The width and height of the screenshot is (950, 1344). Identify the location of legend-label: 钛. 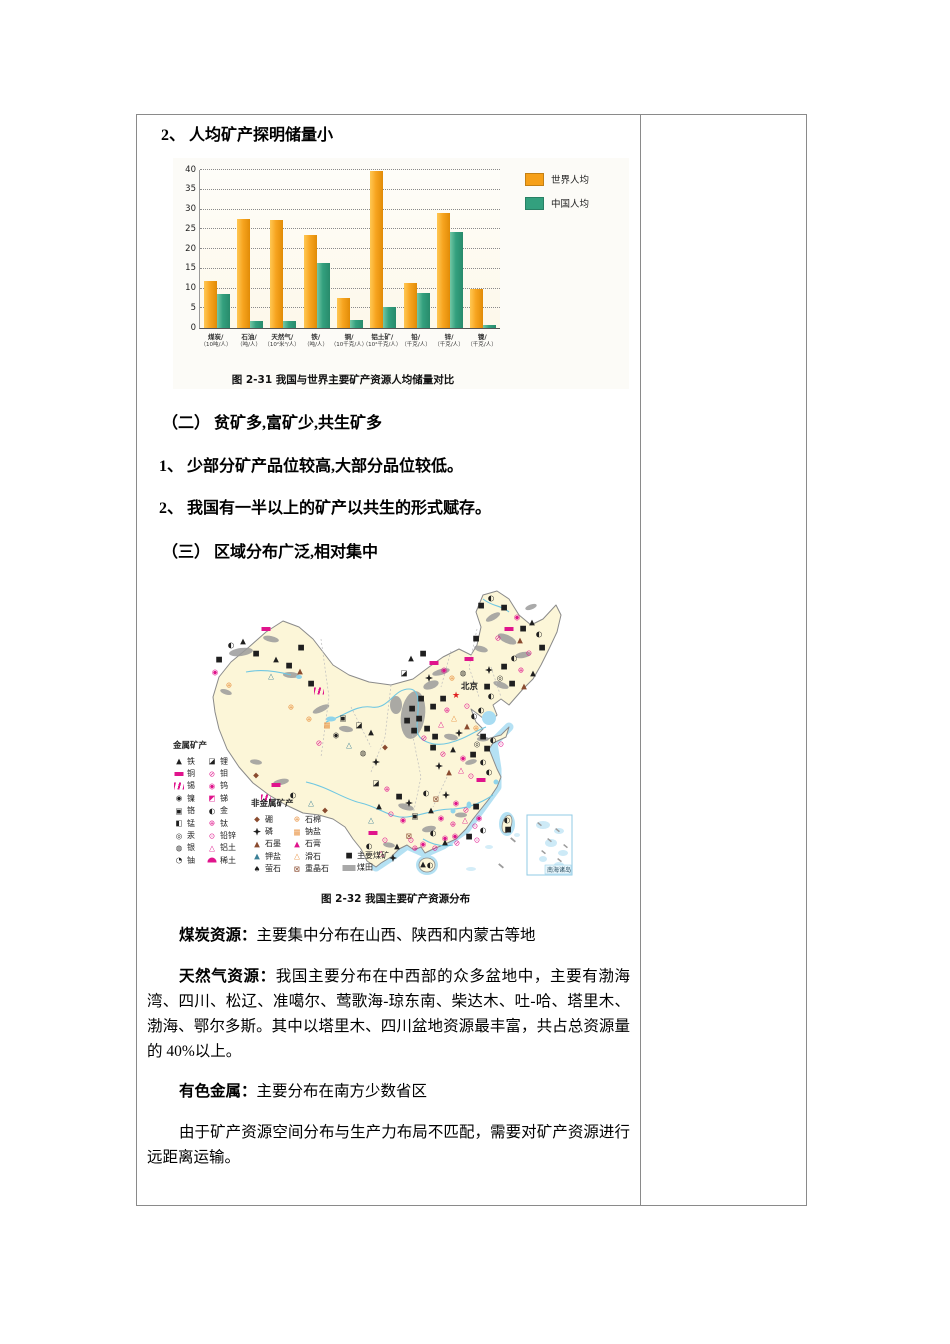
(224, 823).